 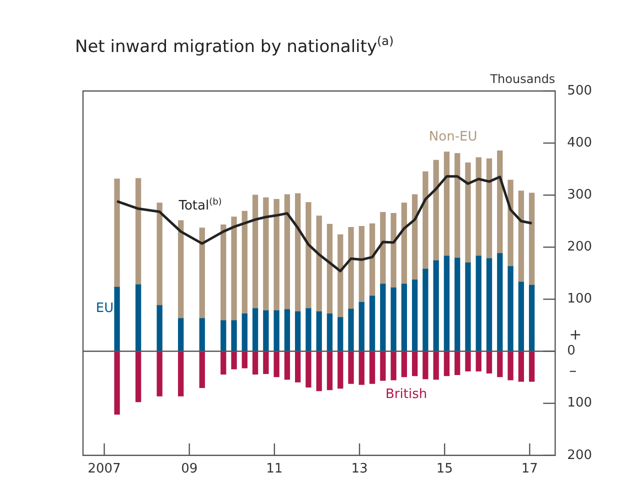 I want to click on x-tick-label: 15, so click(x=444, y=469).